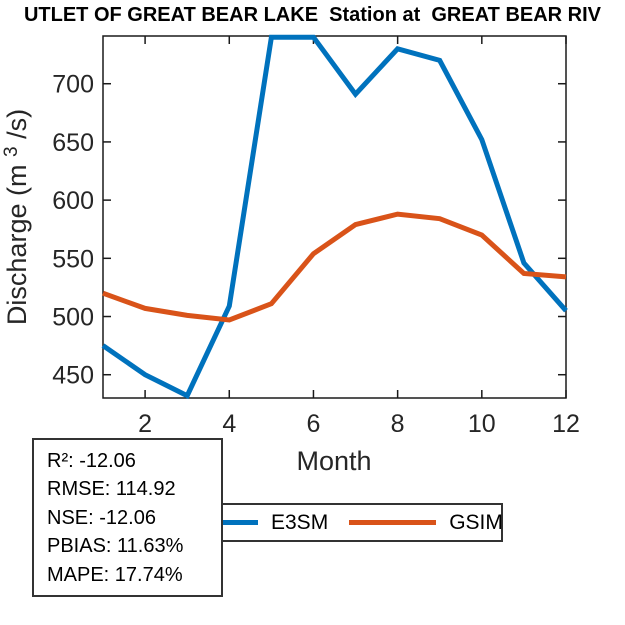 Image resolution: width=625 pixels, height=625 pixels. What do you see at coordinates (115, 574) in the screenshot?
I see `stat-mape: MAPE: 17.74%` at bounding box center [115, 574].